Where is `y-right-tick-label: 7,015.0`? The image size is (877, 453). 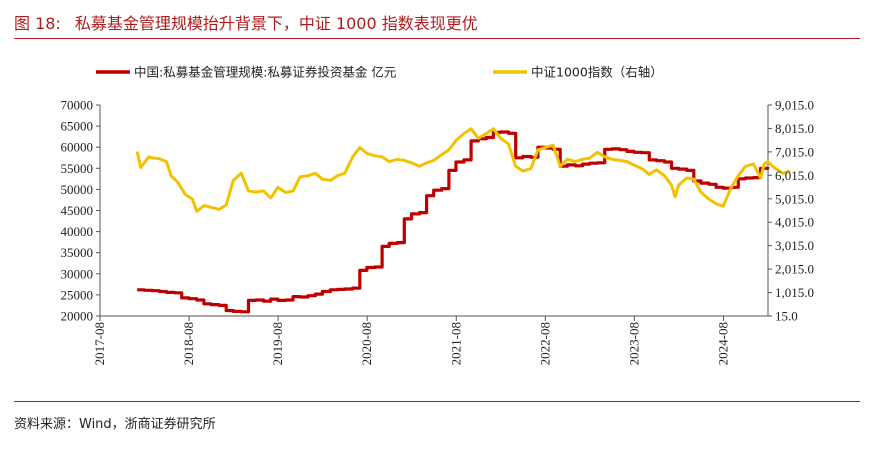 y-right-tick-label: 7,015.0 is located at coordinates (794, 151).